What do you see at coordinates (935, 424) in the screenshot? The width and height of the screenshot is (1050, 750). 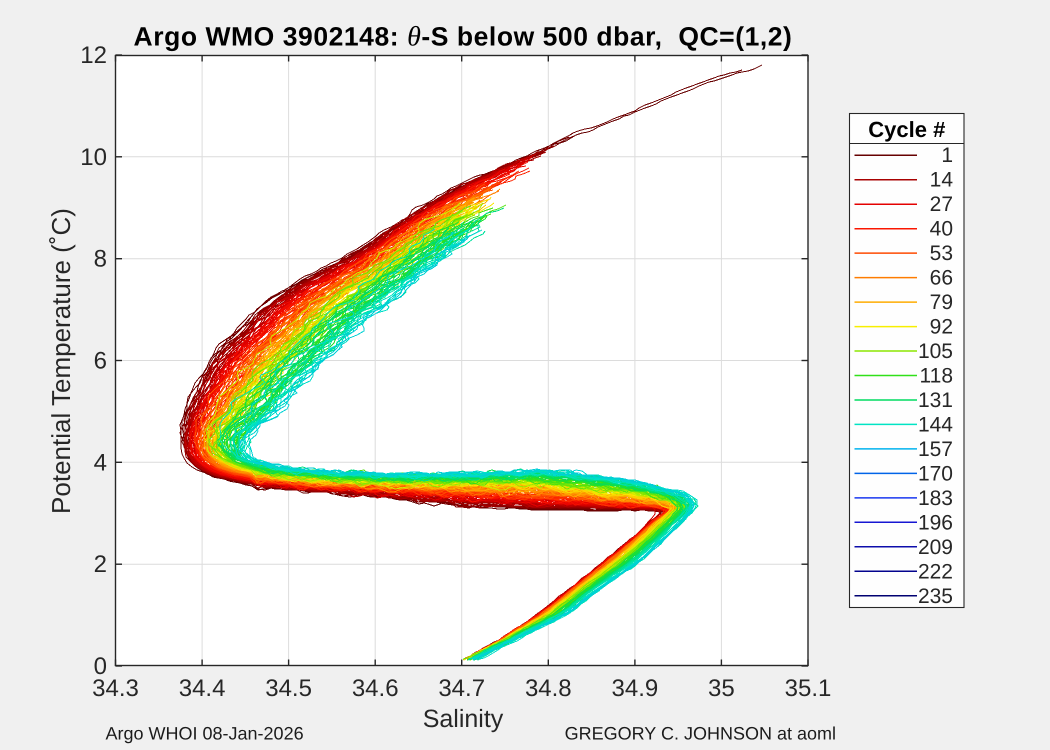 I see `svg-text: 144` at bounding box center [935, 424].